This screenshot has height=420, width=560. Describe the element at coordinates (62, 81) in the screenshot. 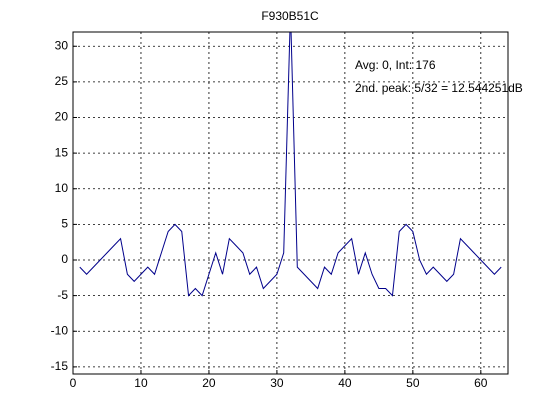

I see `y-tick-label: 25` at that location.